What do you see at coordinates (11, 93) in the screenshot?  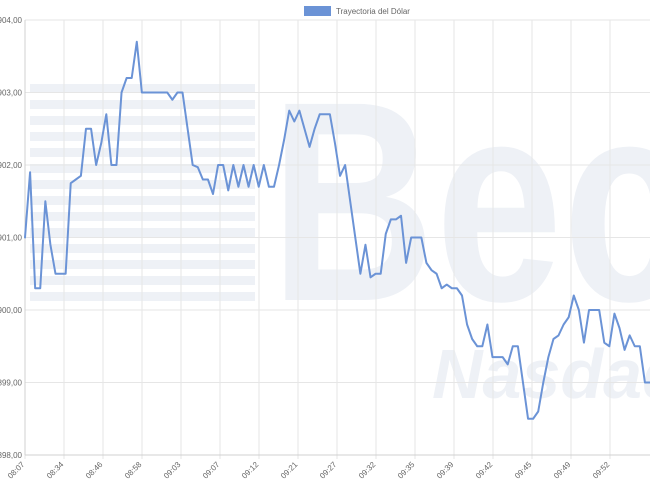 I see `y-tick-label: 903,00` at bounding box center [11, 93].